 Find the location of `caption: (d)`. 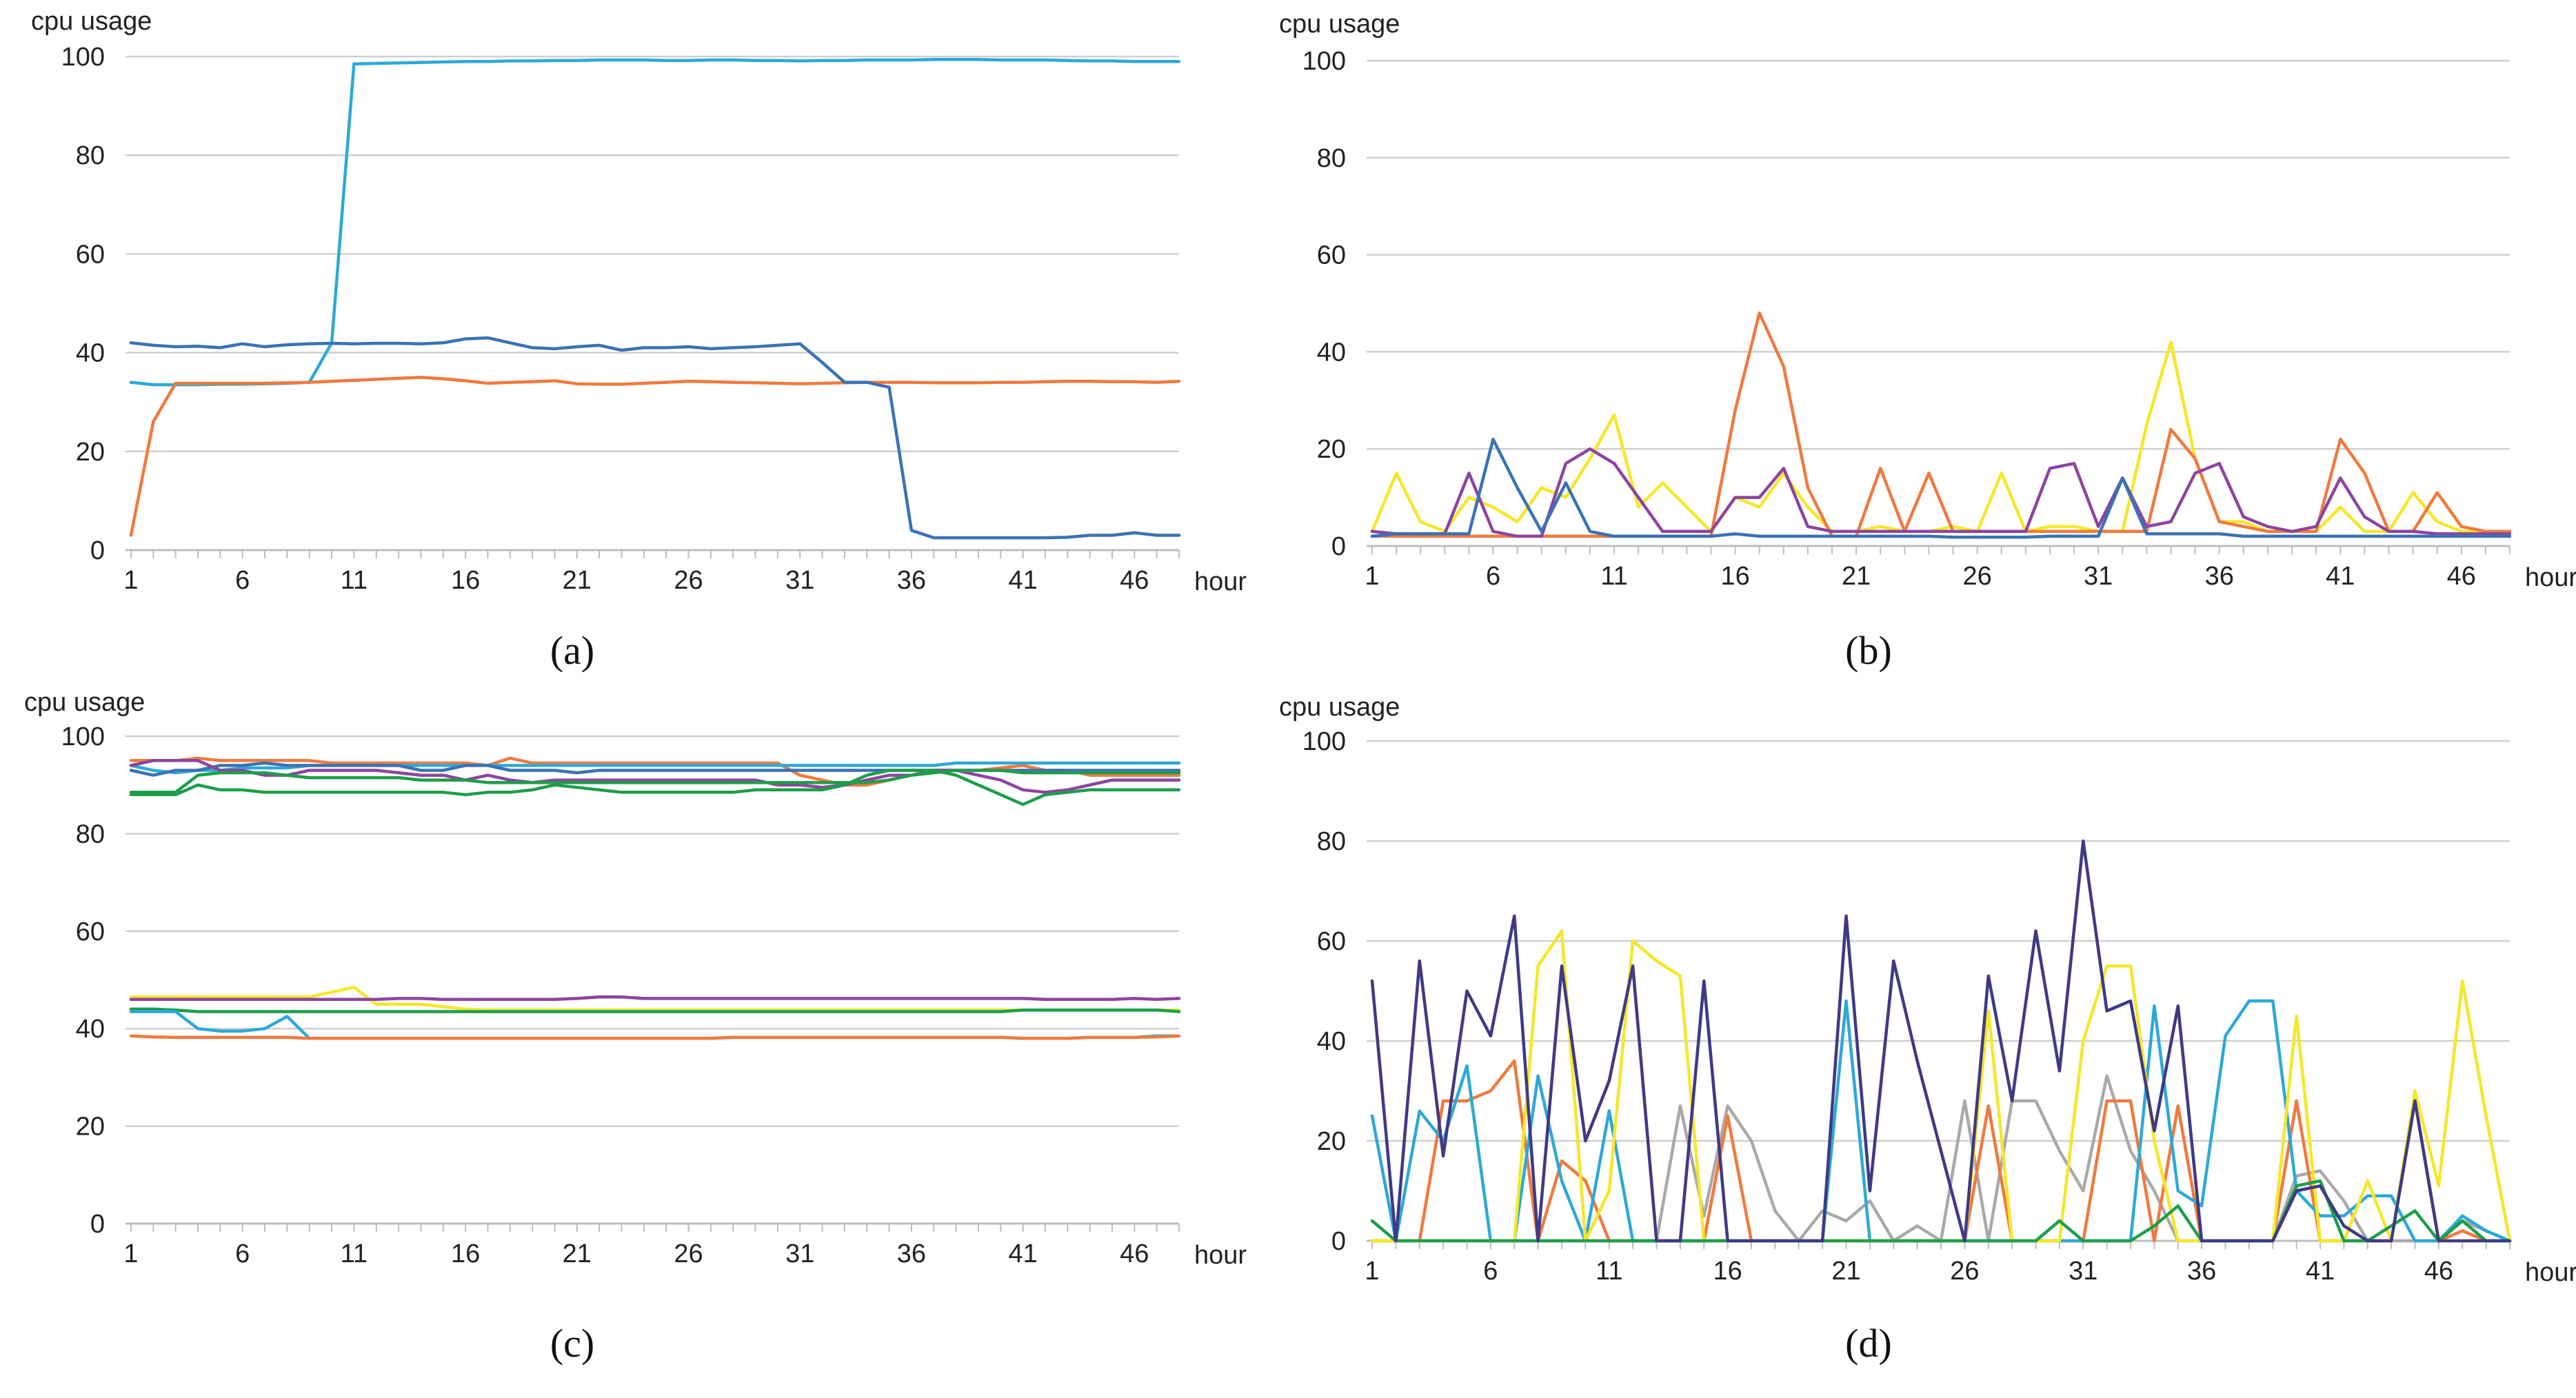

caption: (d) is located at coordinates (1868, 1343).